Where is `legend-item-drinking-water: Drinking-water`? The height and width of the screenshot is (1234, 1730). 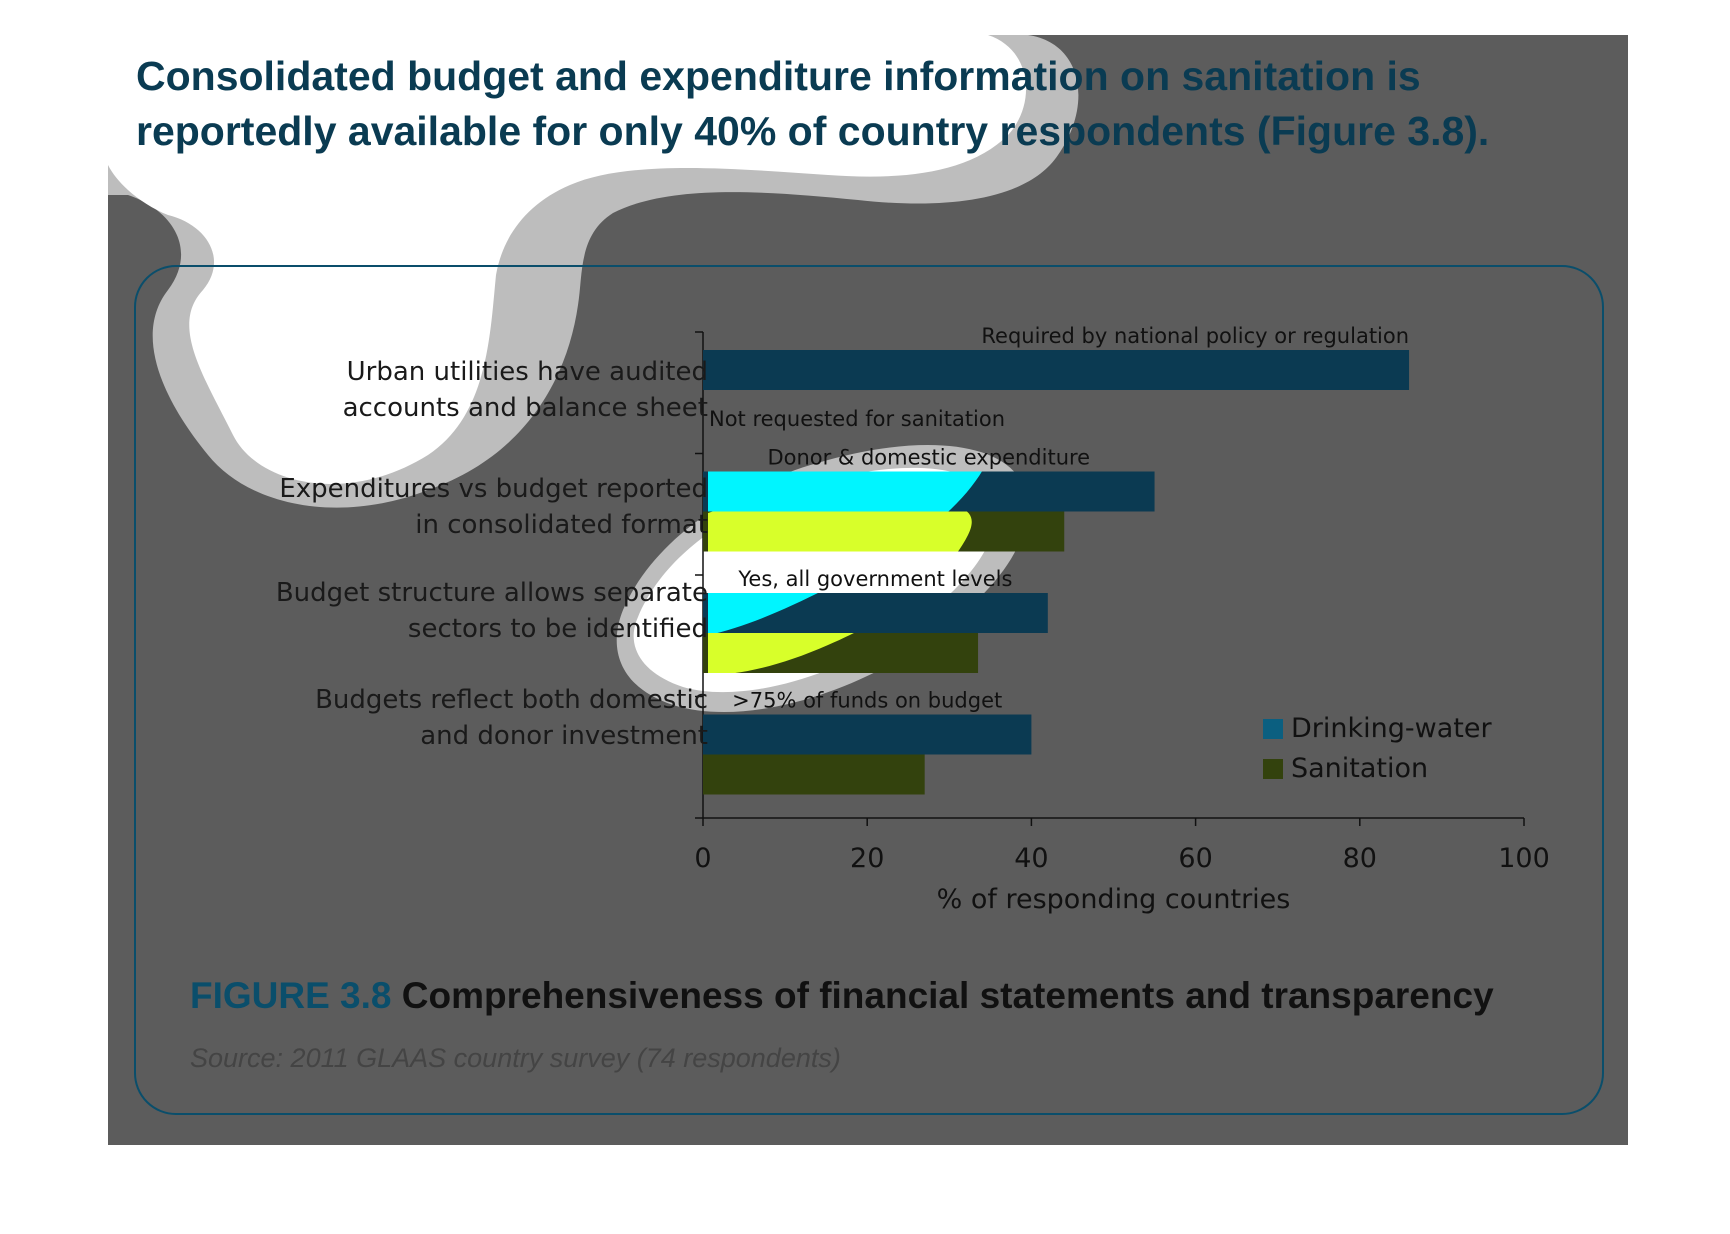
legend-item-drinking-water: Drinking-water is located at coordinates (1377, 728).